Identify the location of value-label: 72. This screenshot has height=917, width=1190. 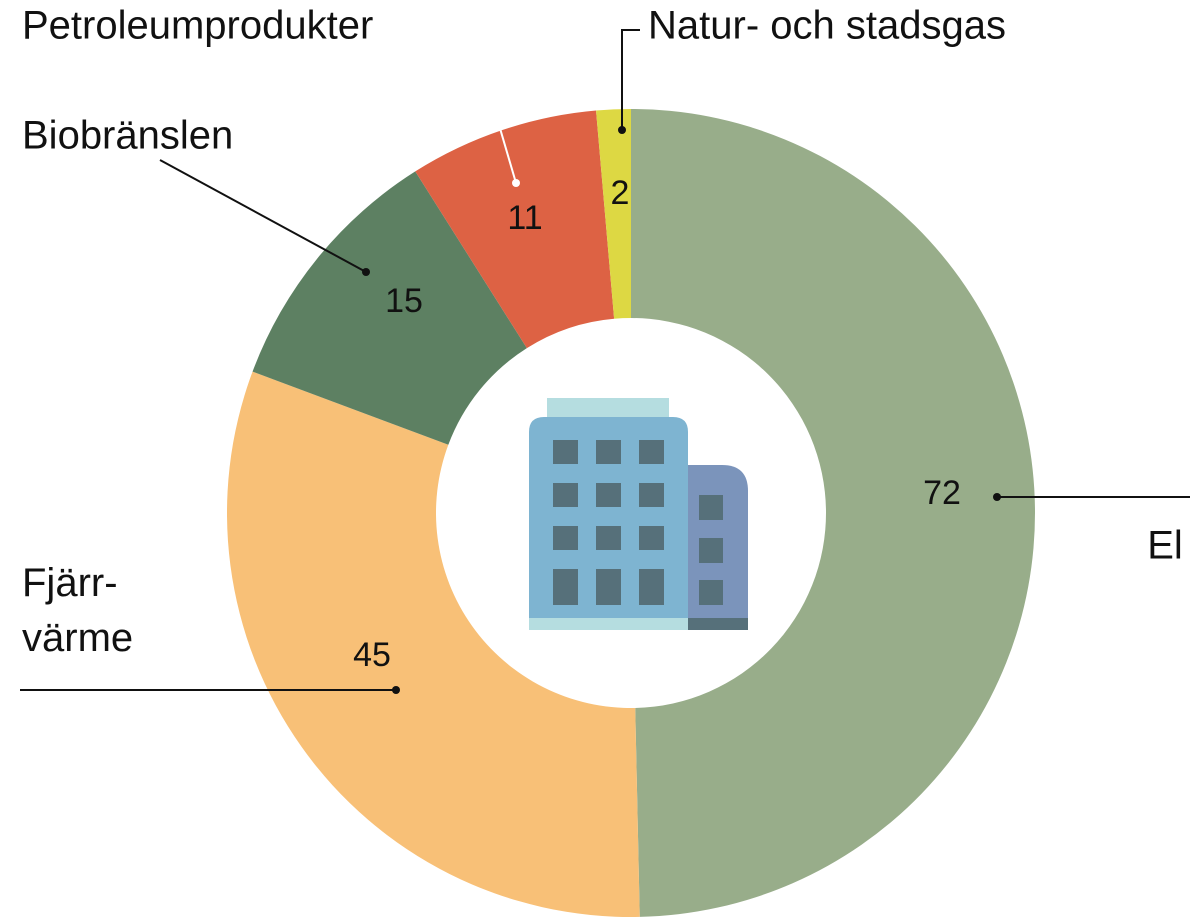
(942, 493).